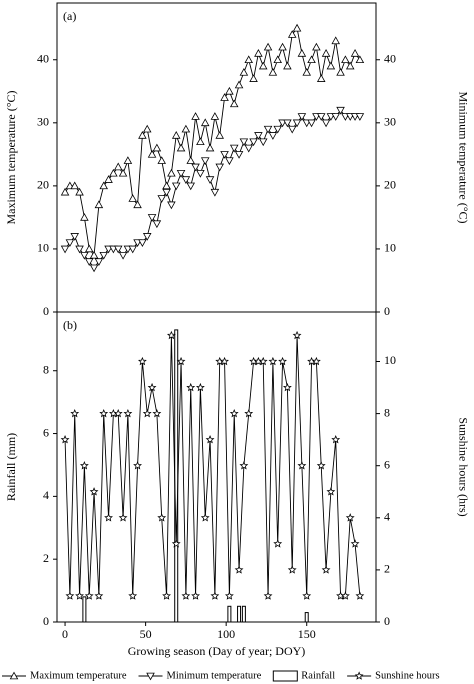 The width and height of the screenshot is (474, 684). What do you see at coordinates (390, 185) in the screenshot?
I see `y2-tick-label: 20` at bounding box center [390, 185].